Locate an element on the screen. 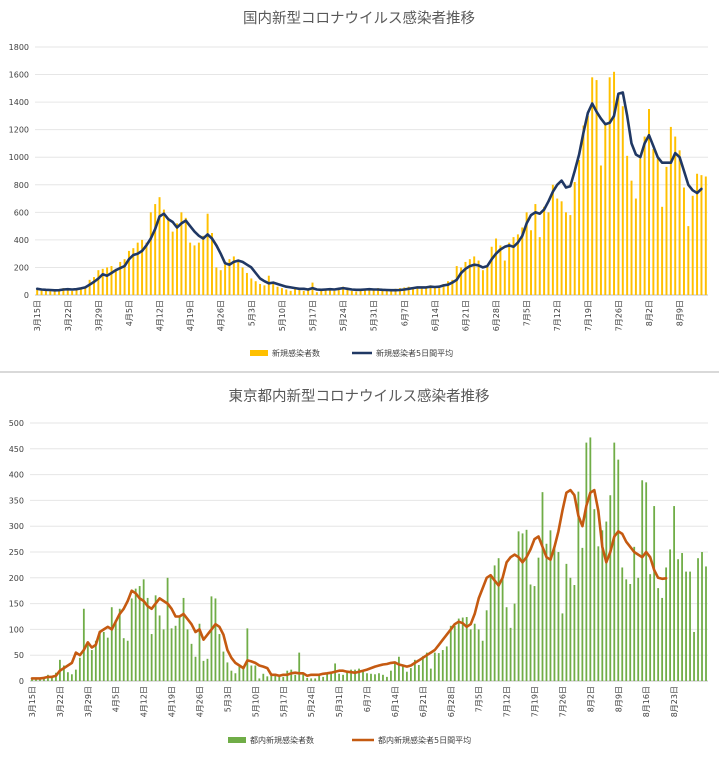  x-tick-label: 4月26日 is located at coordinates (221, 315).